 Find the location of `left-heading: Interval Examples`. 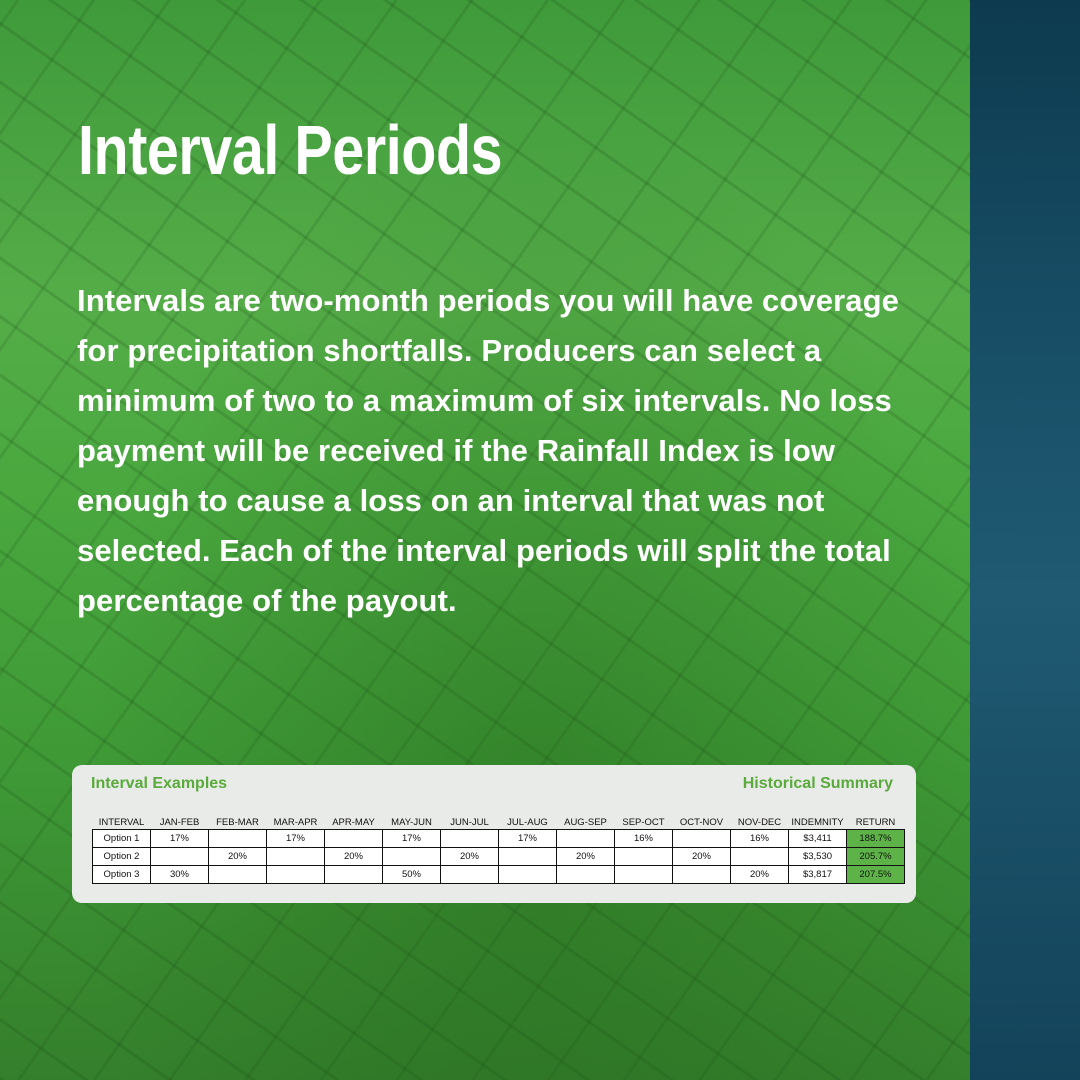

left-heading: Interval Examples is located at coordinates (159, 783).